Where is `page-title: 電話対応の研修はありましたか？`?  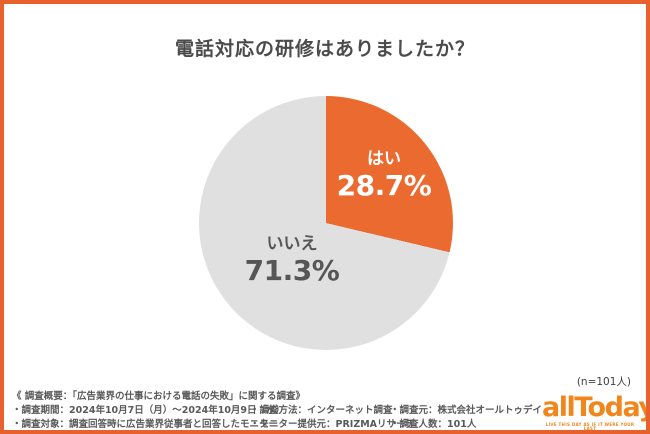 page-title: 電話対応の研修はありましたか？ is located at coordinates (324, 49).